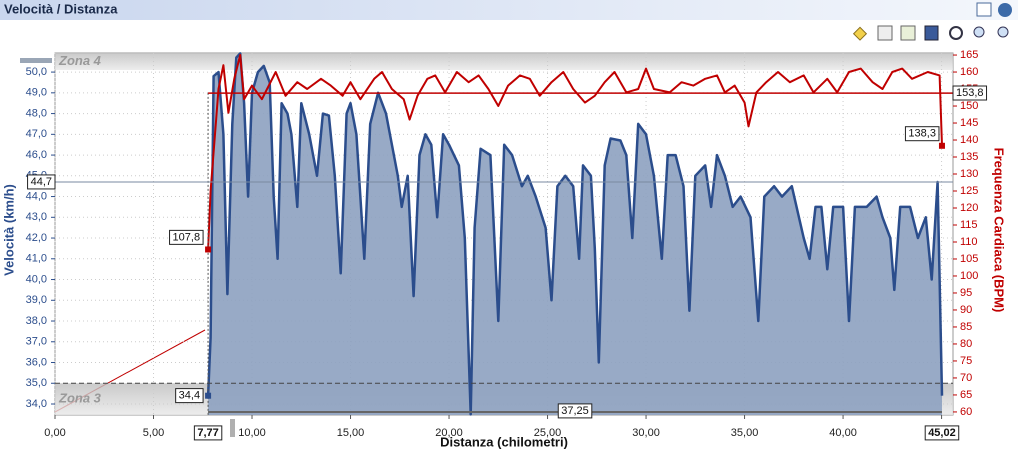 The height and width of the screenshot is (451, 1018). What do you see at coordinates (969, 208) in the screenshot?
I see `y2-tick-label: 120` at bounding box center [969, 208].